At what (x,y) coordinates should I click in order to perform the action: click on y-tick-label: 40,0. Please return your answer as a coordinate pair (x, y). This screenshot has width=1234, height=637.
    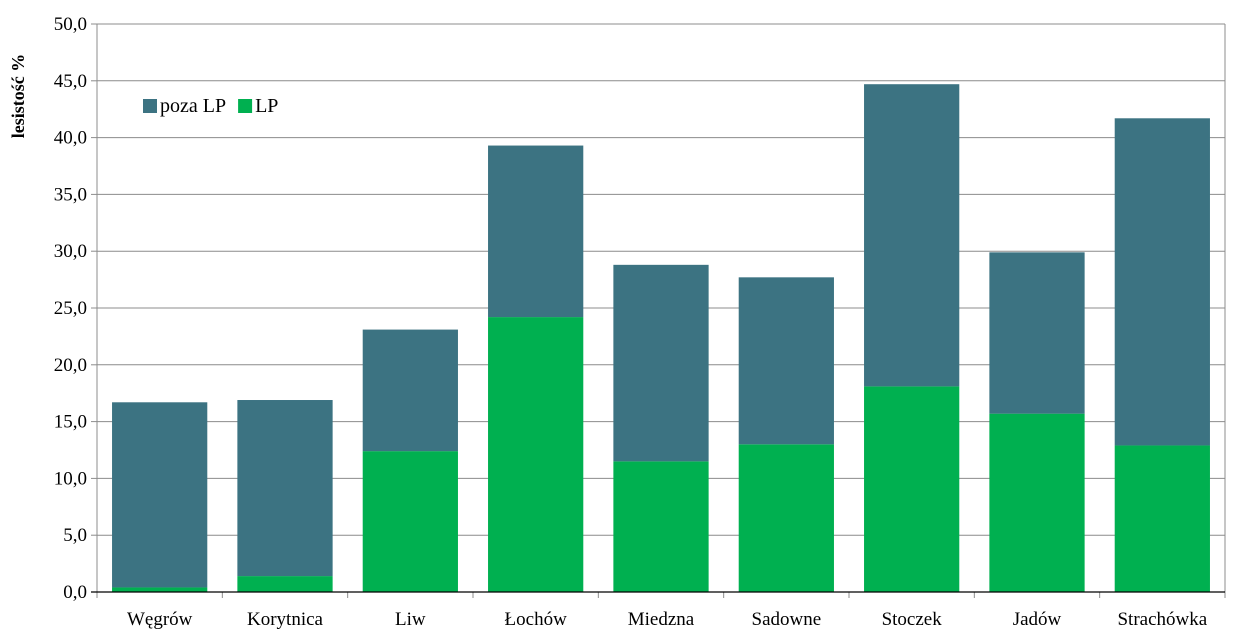
    Looking at the image, I should click on (70, 138).